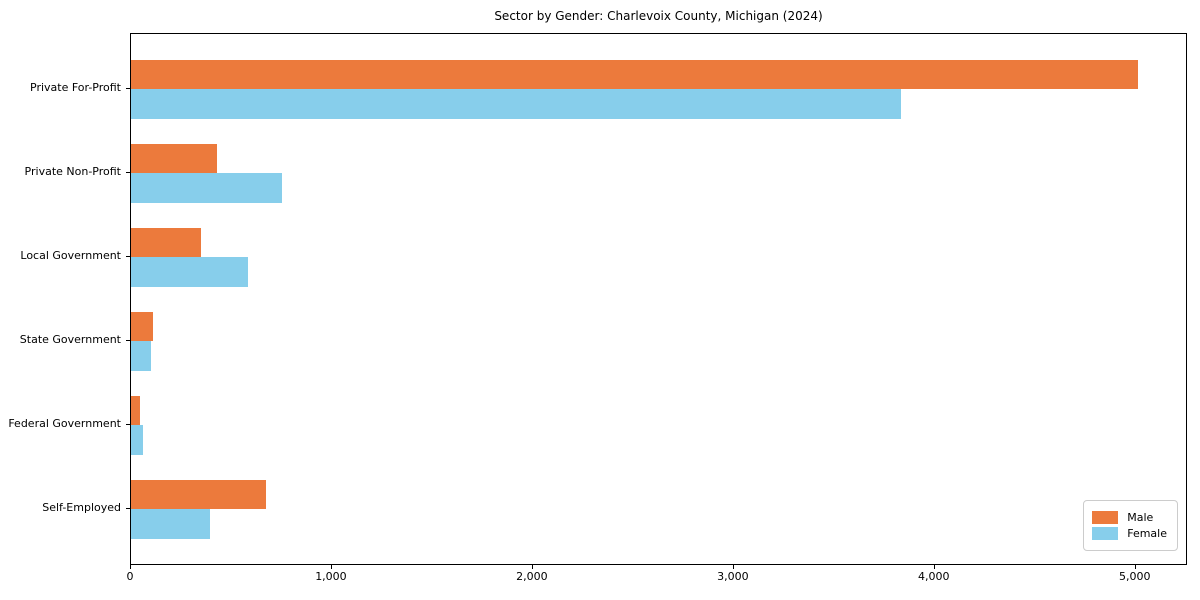 Image resolution: width=1200 pixels, height=600 pixels. What do you see at coordinates (934, 576) in the screenshot?
I see `x-tick-label-4-000: 4,000` at bounding box center [934, 576].